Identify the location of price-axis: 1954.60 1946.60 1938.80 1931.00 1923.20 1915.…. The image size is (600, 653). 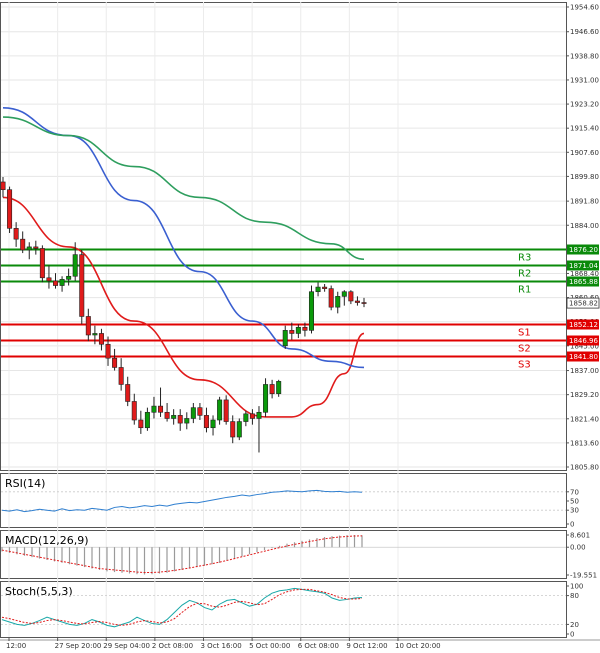
(582, 238).